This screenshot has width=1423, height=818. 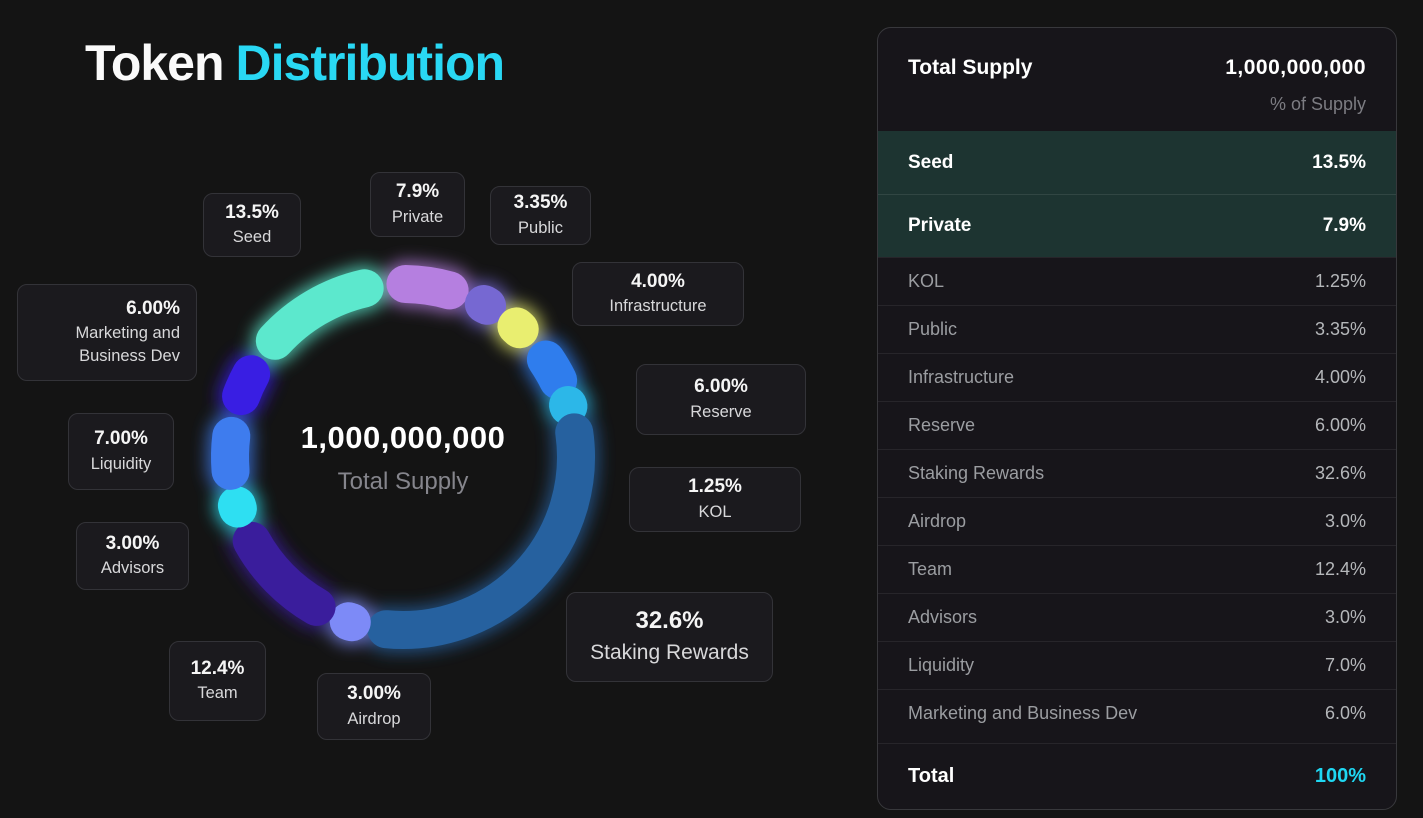 I want to click on donut-segments-layer, so click(x=403, y=457).